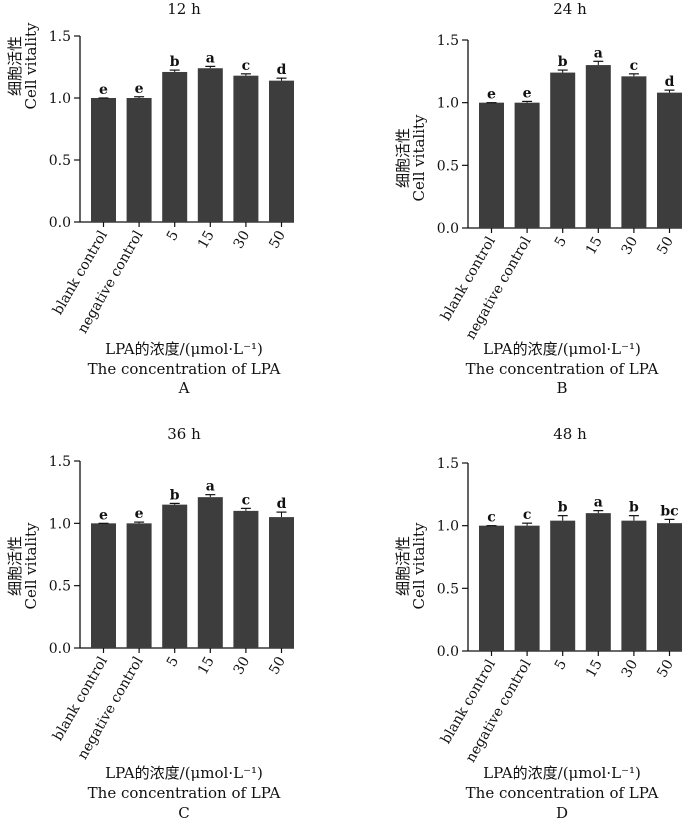 This screenshot has height=823, width=700. I want to click on chart-title: 36 h, so click(184, 434).